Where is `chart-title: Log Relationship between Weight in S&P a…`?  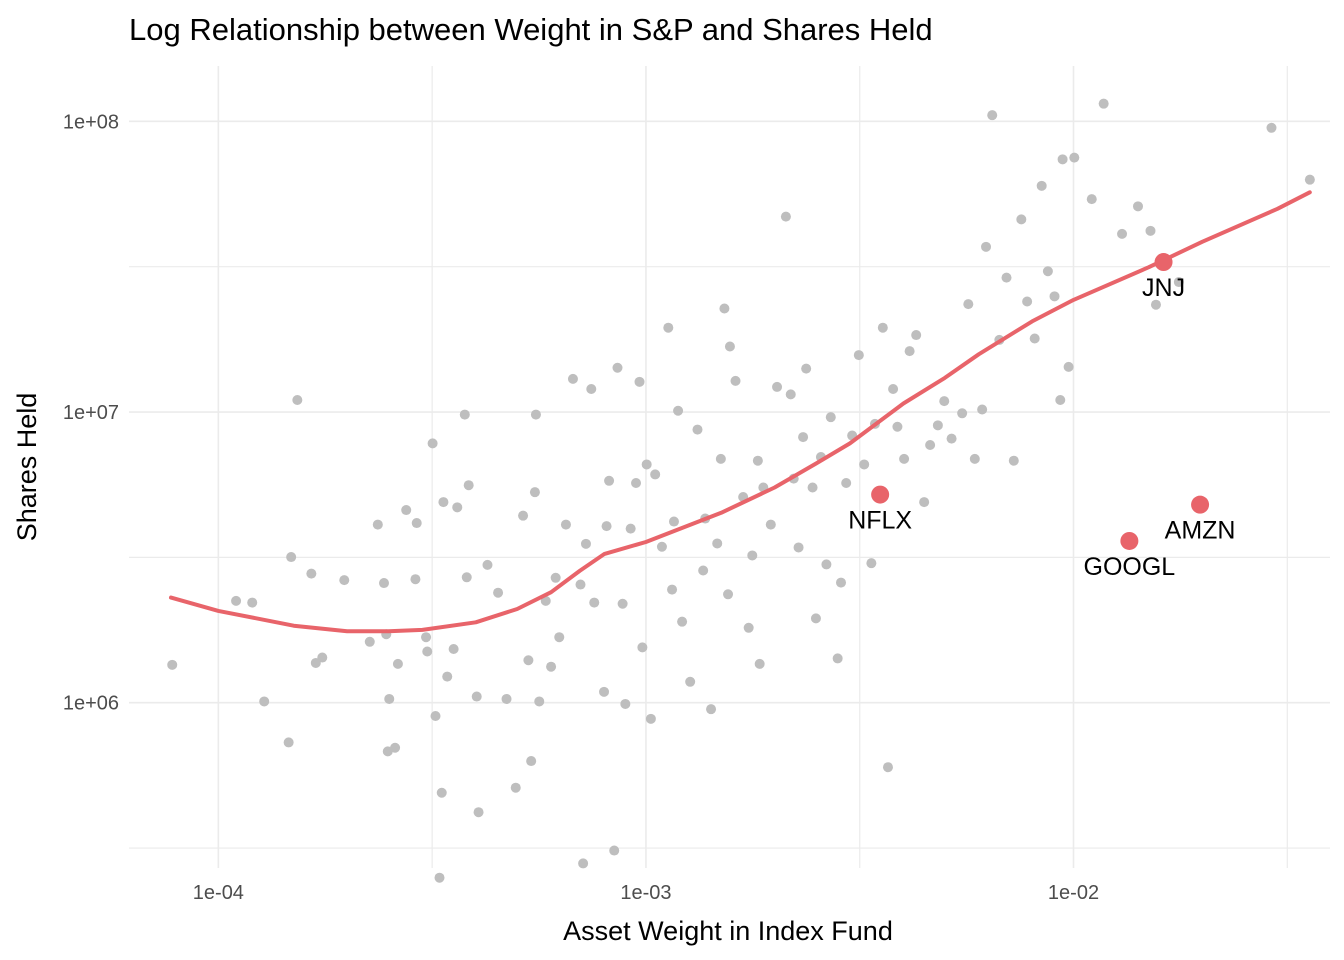
chart-title: Log Relationship between Weight in S&P a… is located at coordinates (531, 29).